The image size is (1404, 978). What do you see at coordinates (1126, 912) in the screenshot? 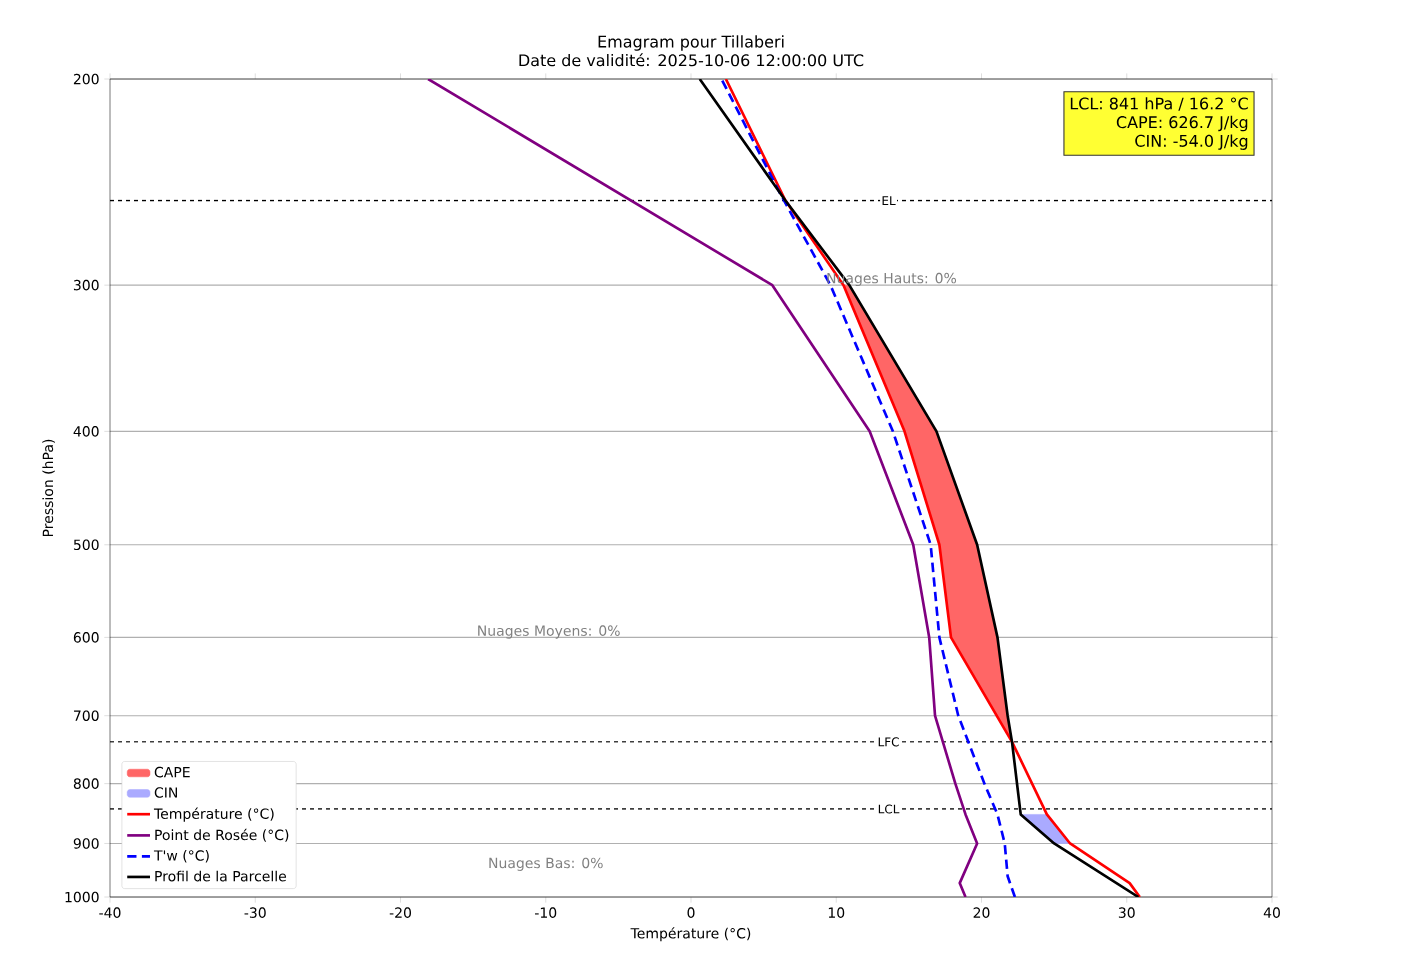
I see `x-tick-label: 30` at bounding box center [1126, 912].